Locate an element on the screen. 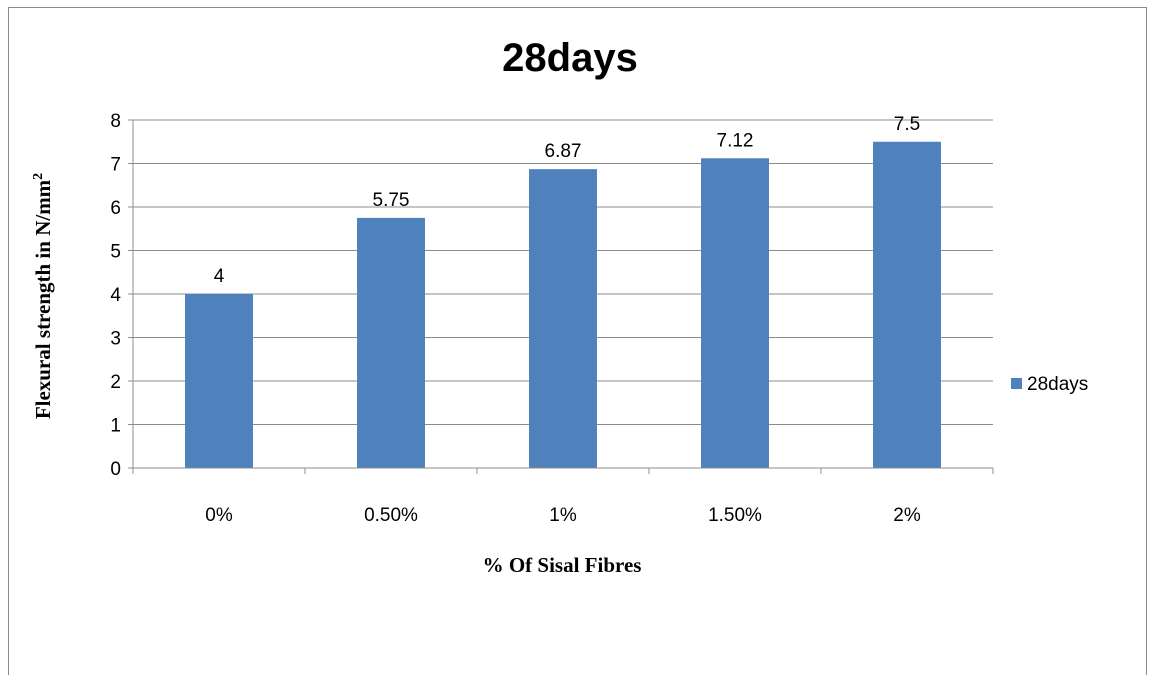  y-tick-label: 3 is located at coordinates (115, 339).